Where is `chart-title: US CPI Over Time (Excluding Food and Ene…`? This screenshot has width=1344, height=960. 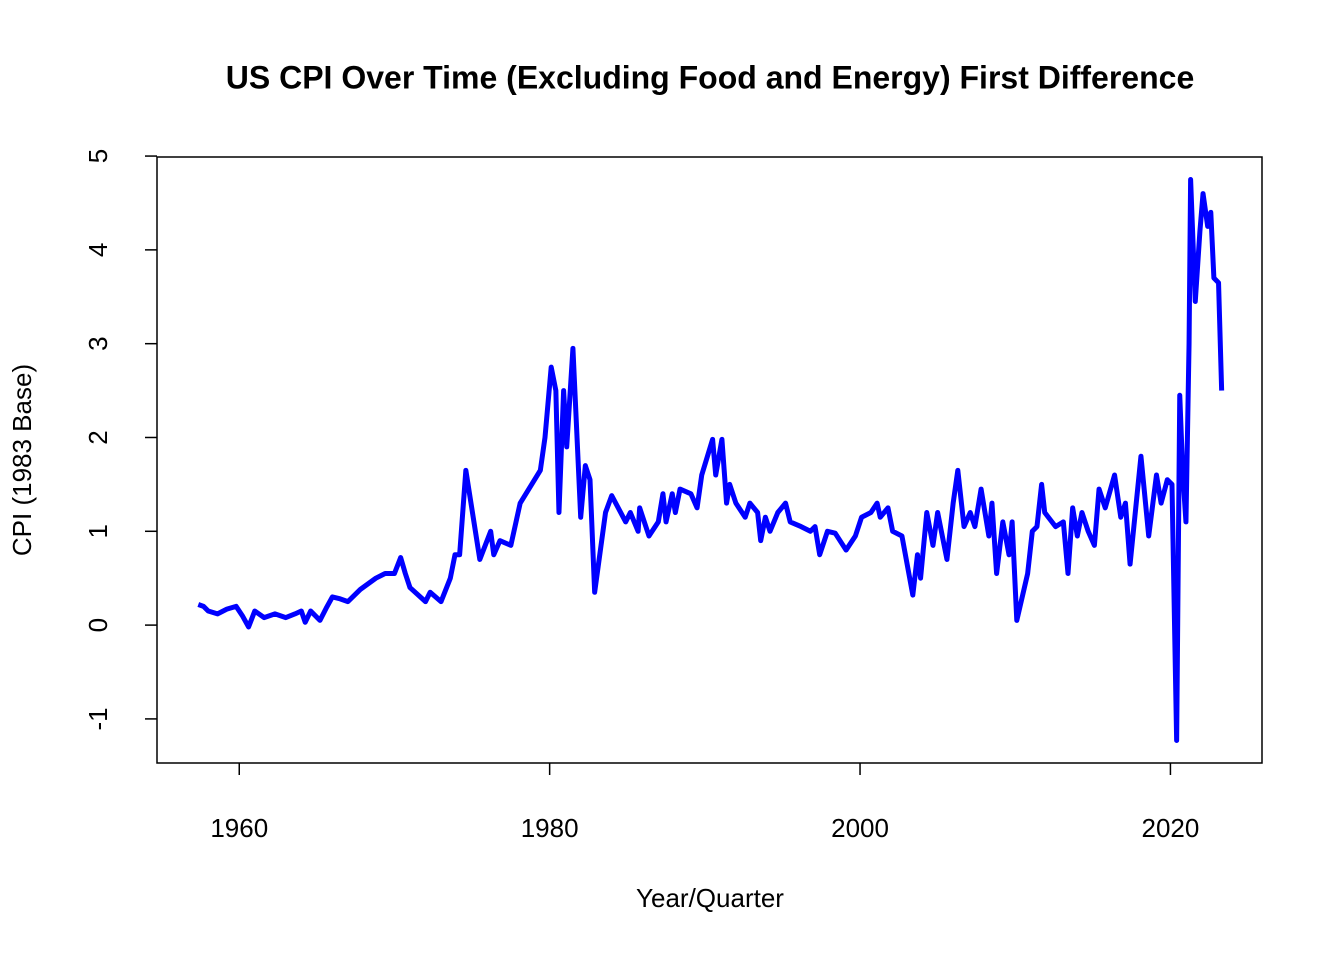 chart-title: US CPI Over Time (Excluding Food and Ene… is located at coordinates (710, 77).